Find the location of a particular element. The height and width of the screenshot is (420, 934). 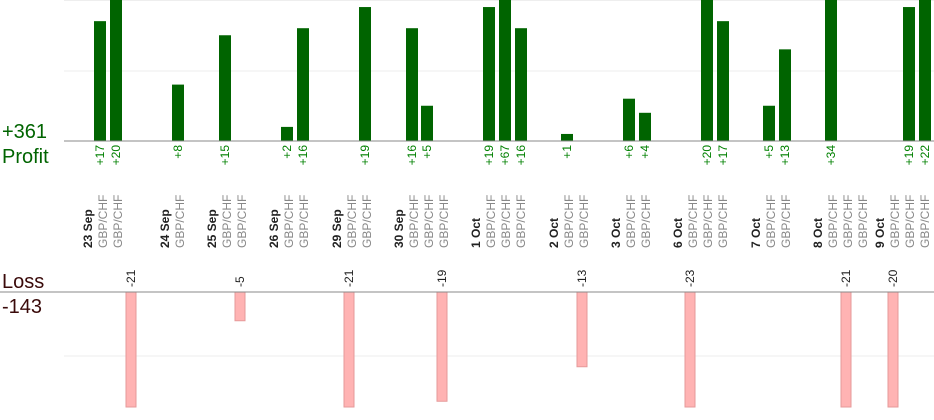

profit-value-label: +6 is located at coordinates (629, 152).